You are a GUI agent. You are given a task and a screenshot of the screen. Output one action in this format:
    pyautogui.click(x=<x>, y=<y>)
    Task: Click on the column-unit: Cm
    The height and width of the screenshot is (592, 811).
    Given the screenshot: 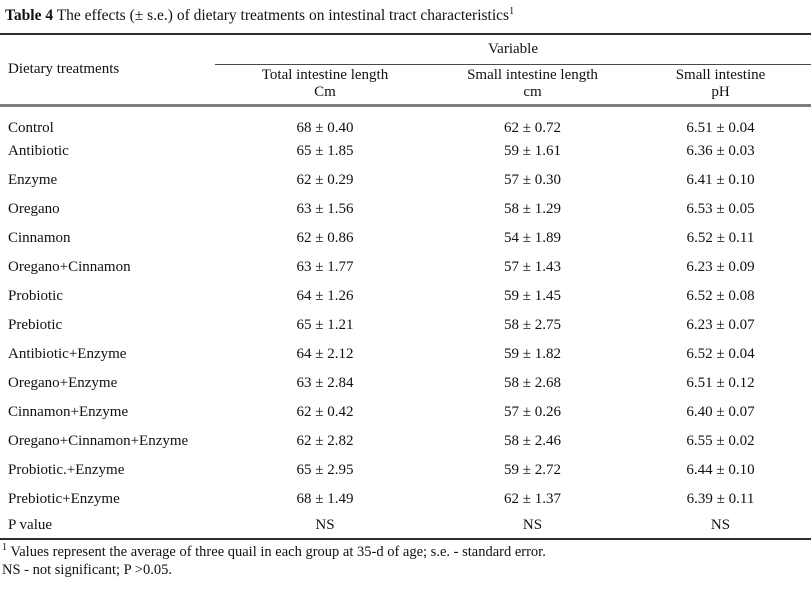 What is the action you would take?
    pyautogui.click(x=325, y=91)
    